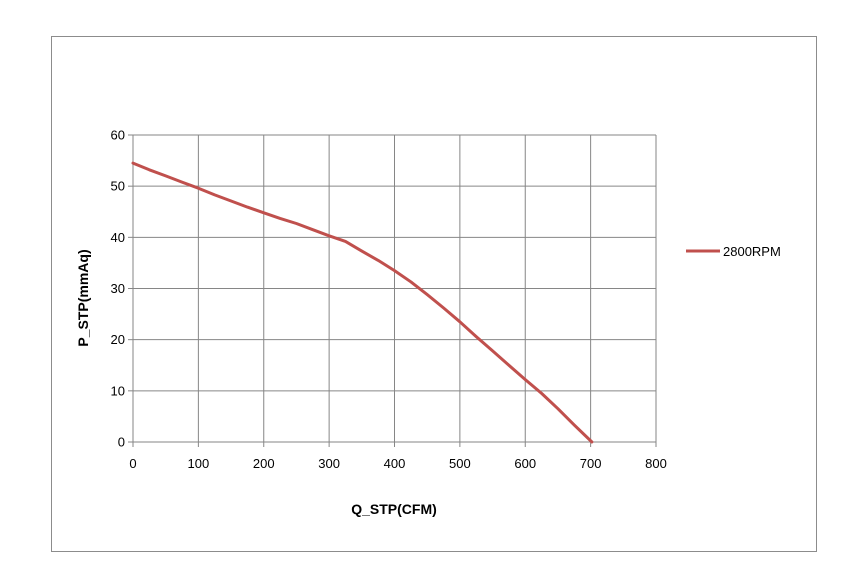 This screenshot has height=580, width=861. I want to click on y-tick-label: 20, so click(118, 339).